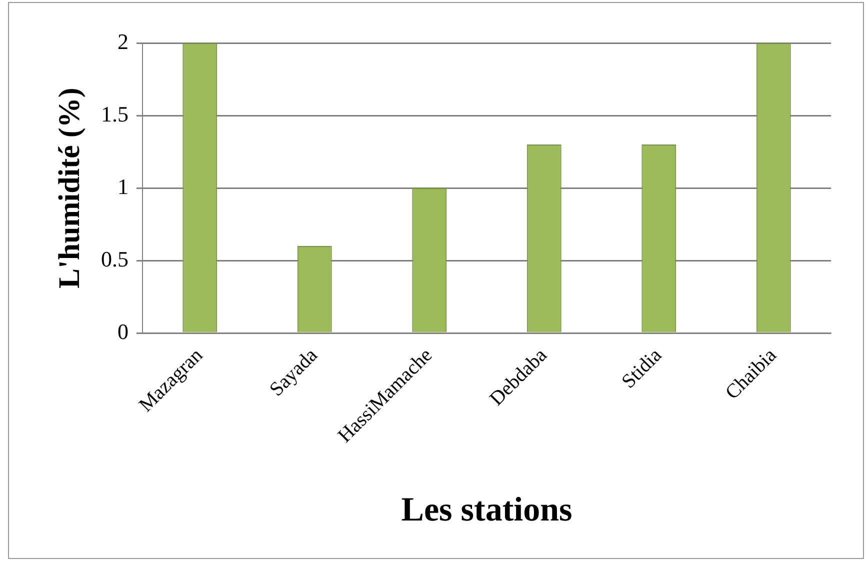  What do you see at coordinates (123, 331) in the screenshot?
I see `y-tick-label: 0` at bounding box center [123, 331].